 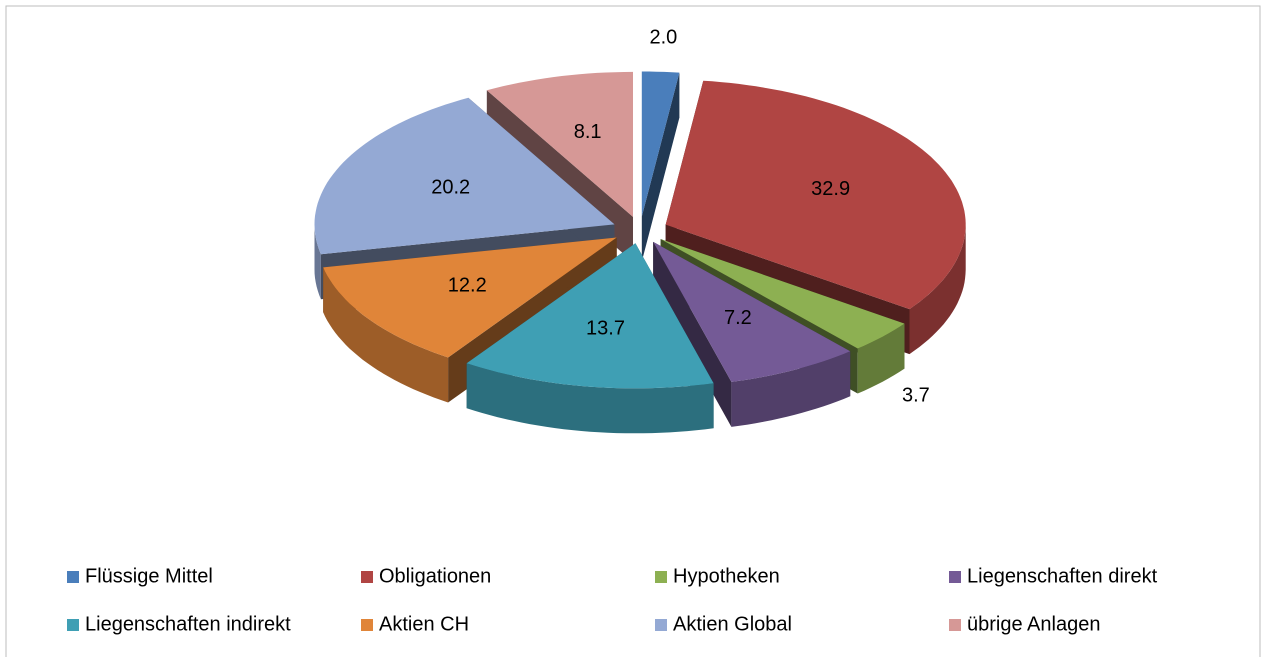 What do you see at coordinates (1062, 576) in the screenshot?
I see `legend-label: Liegenschaften direkt` at bounding box center [1062, 576].